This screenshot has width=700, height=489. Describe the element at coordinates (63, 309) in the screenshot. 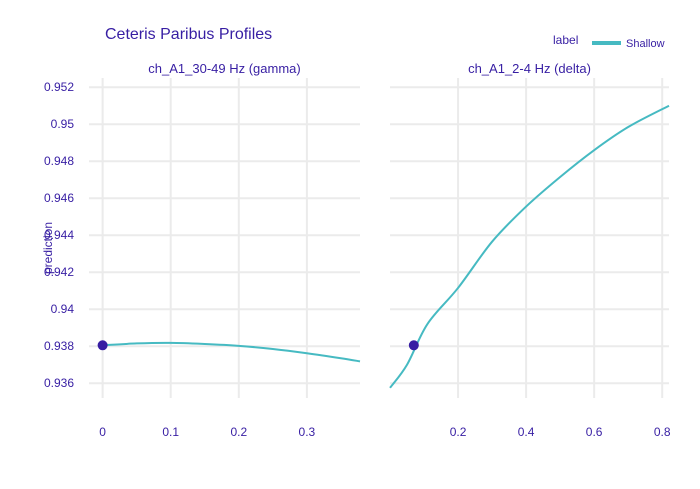

I see `y-tick-label: 0.94` at that location.